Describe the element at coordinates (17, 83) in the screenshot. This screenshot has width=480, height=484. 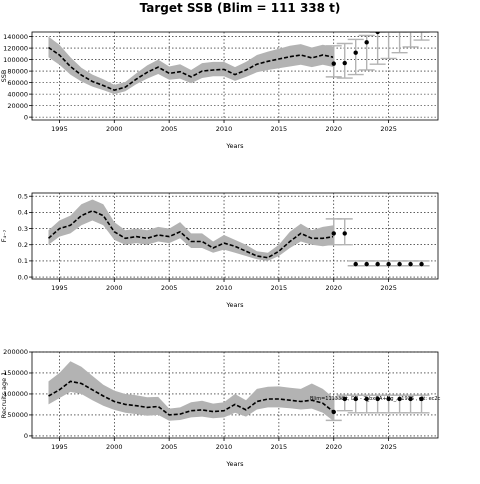
I see `y-tick-label: 60000` at that location.